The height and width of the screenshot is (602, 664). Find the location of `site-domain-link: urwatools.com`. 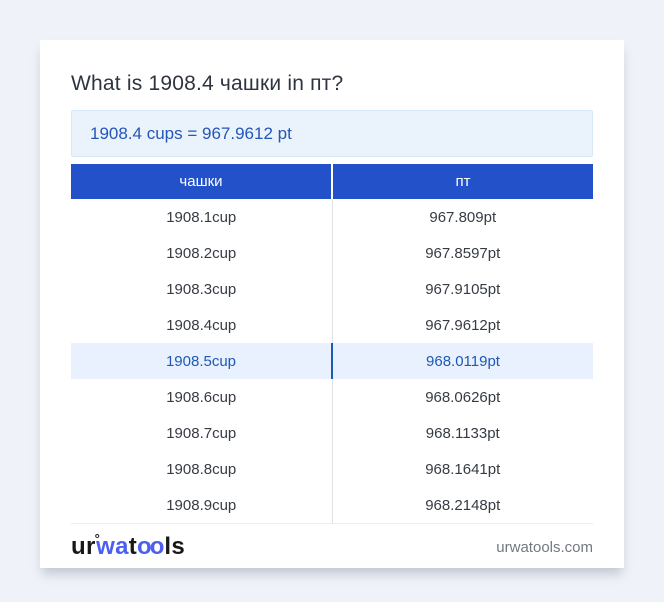

site-domain-link: urwatools.com is located at coordinates (544, 547).